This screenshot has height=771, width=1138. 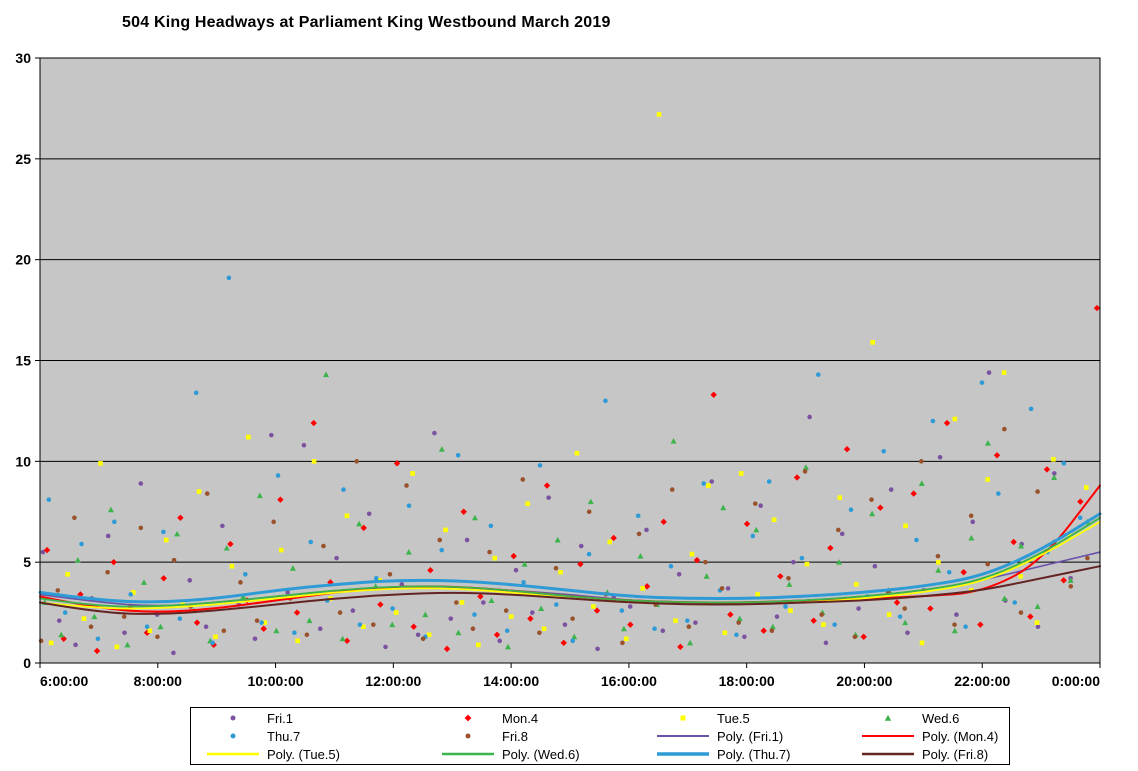 I want to click on legend-item-Poly.Fri.1: Poly. (Fri.1), so click(x=743, y=736).